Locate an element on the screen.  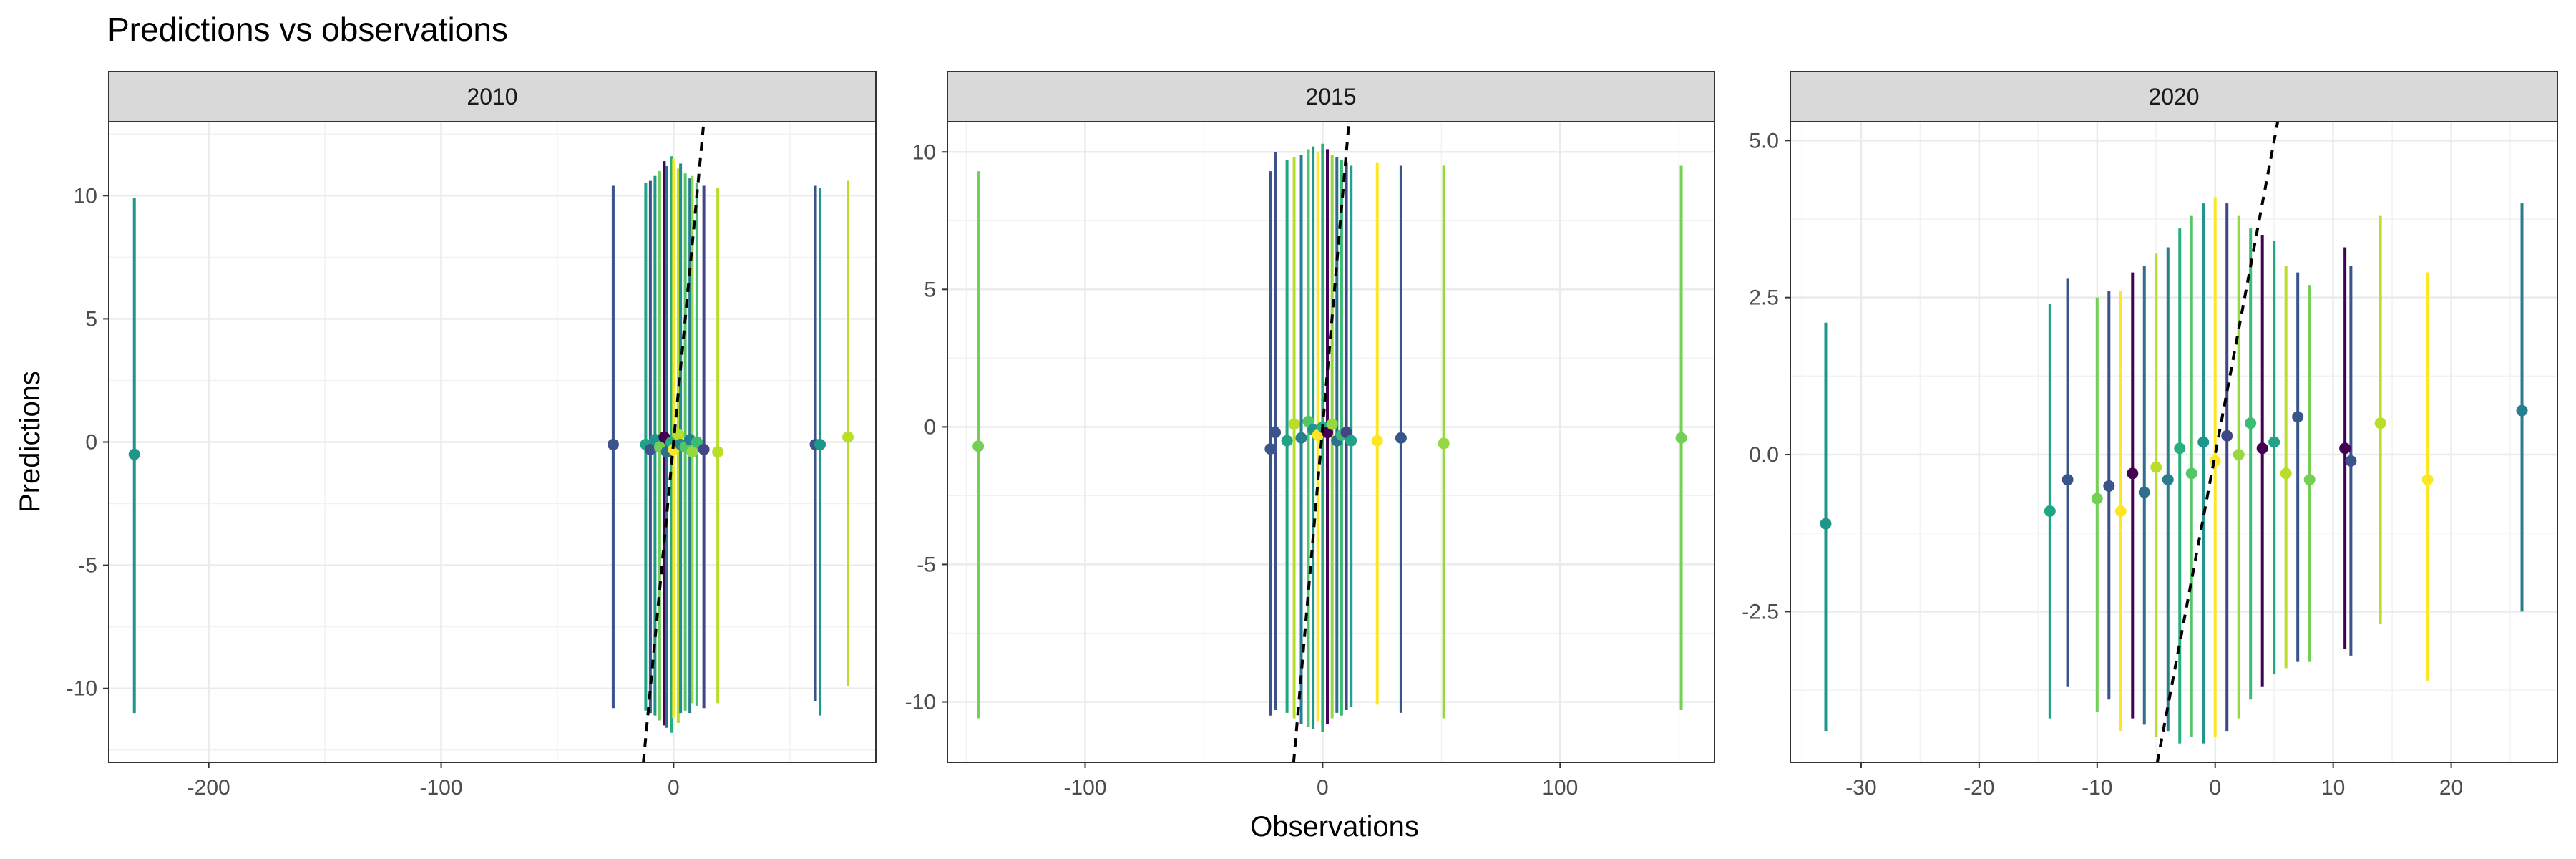
y-tick-label: -2.5 is located at coordinates (1760, 611).